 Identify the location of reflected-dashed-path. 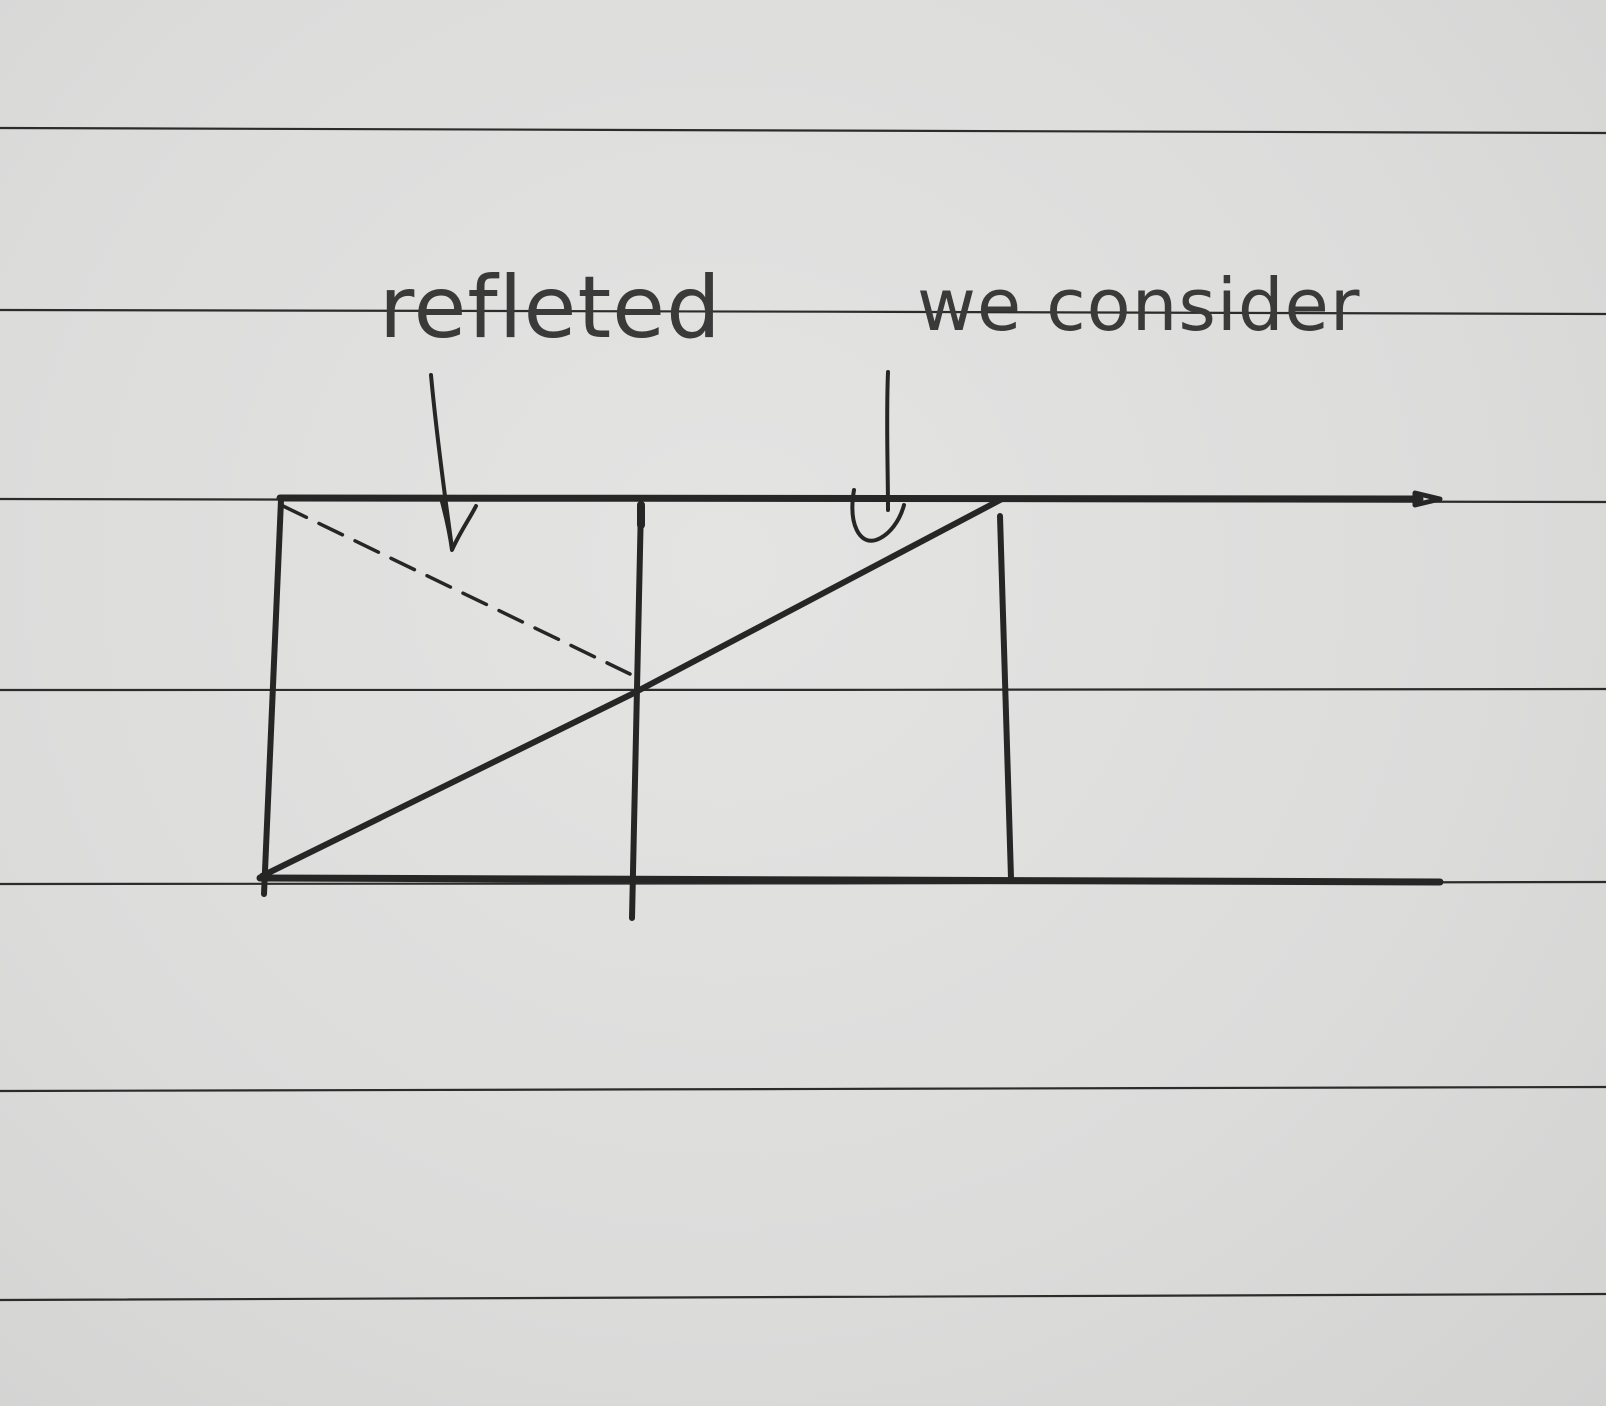
(456, 590).